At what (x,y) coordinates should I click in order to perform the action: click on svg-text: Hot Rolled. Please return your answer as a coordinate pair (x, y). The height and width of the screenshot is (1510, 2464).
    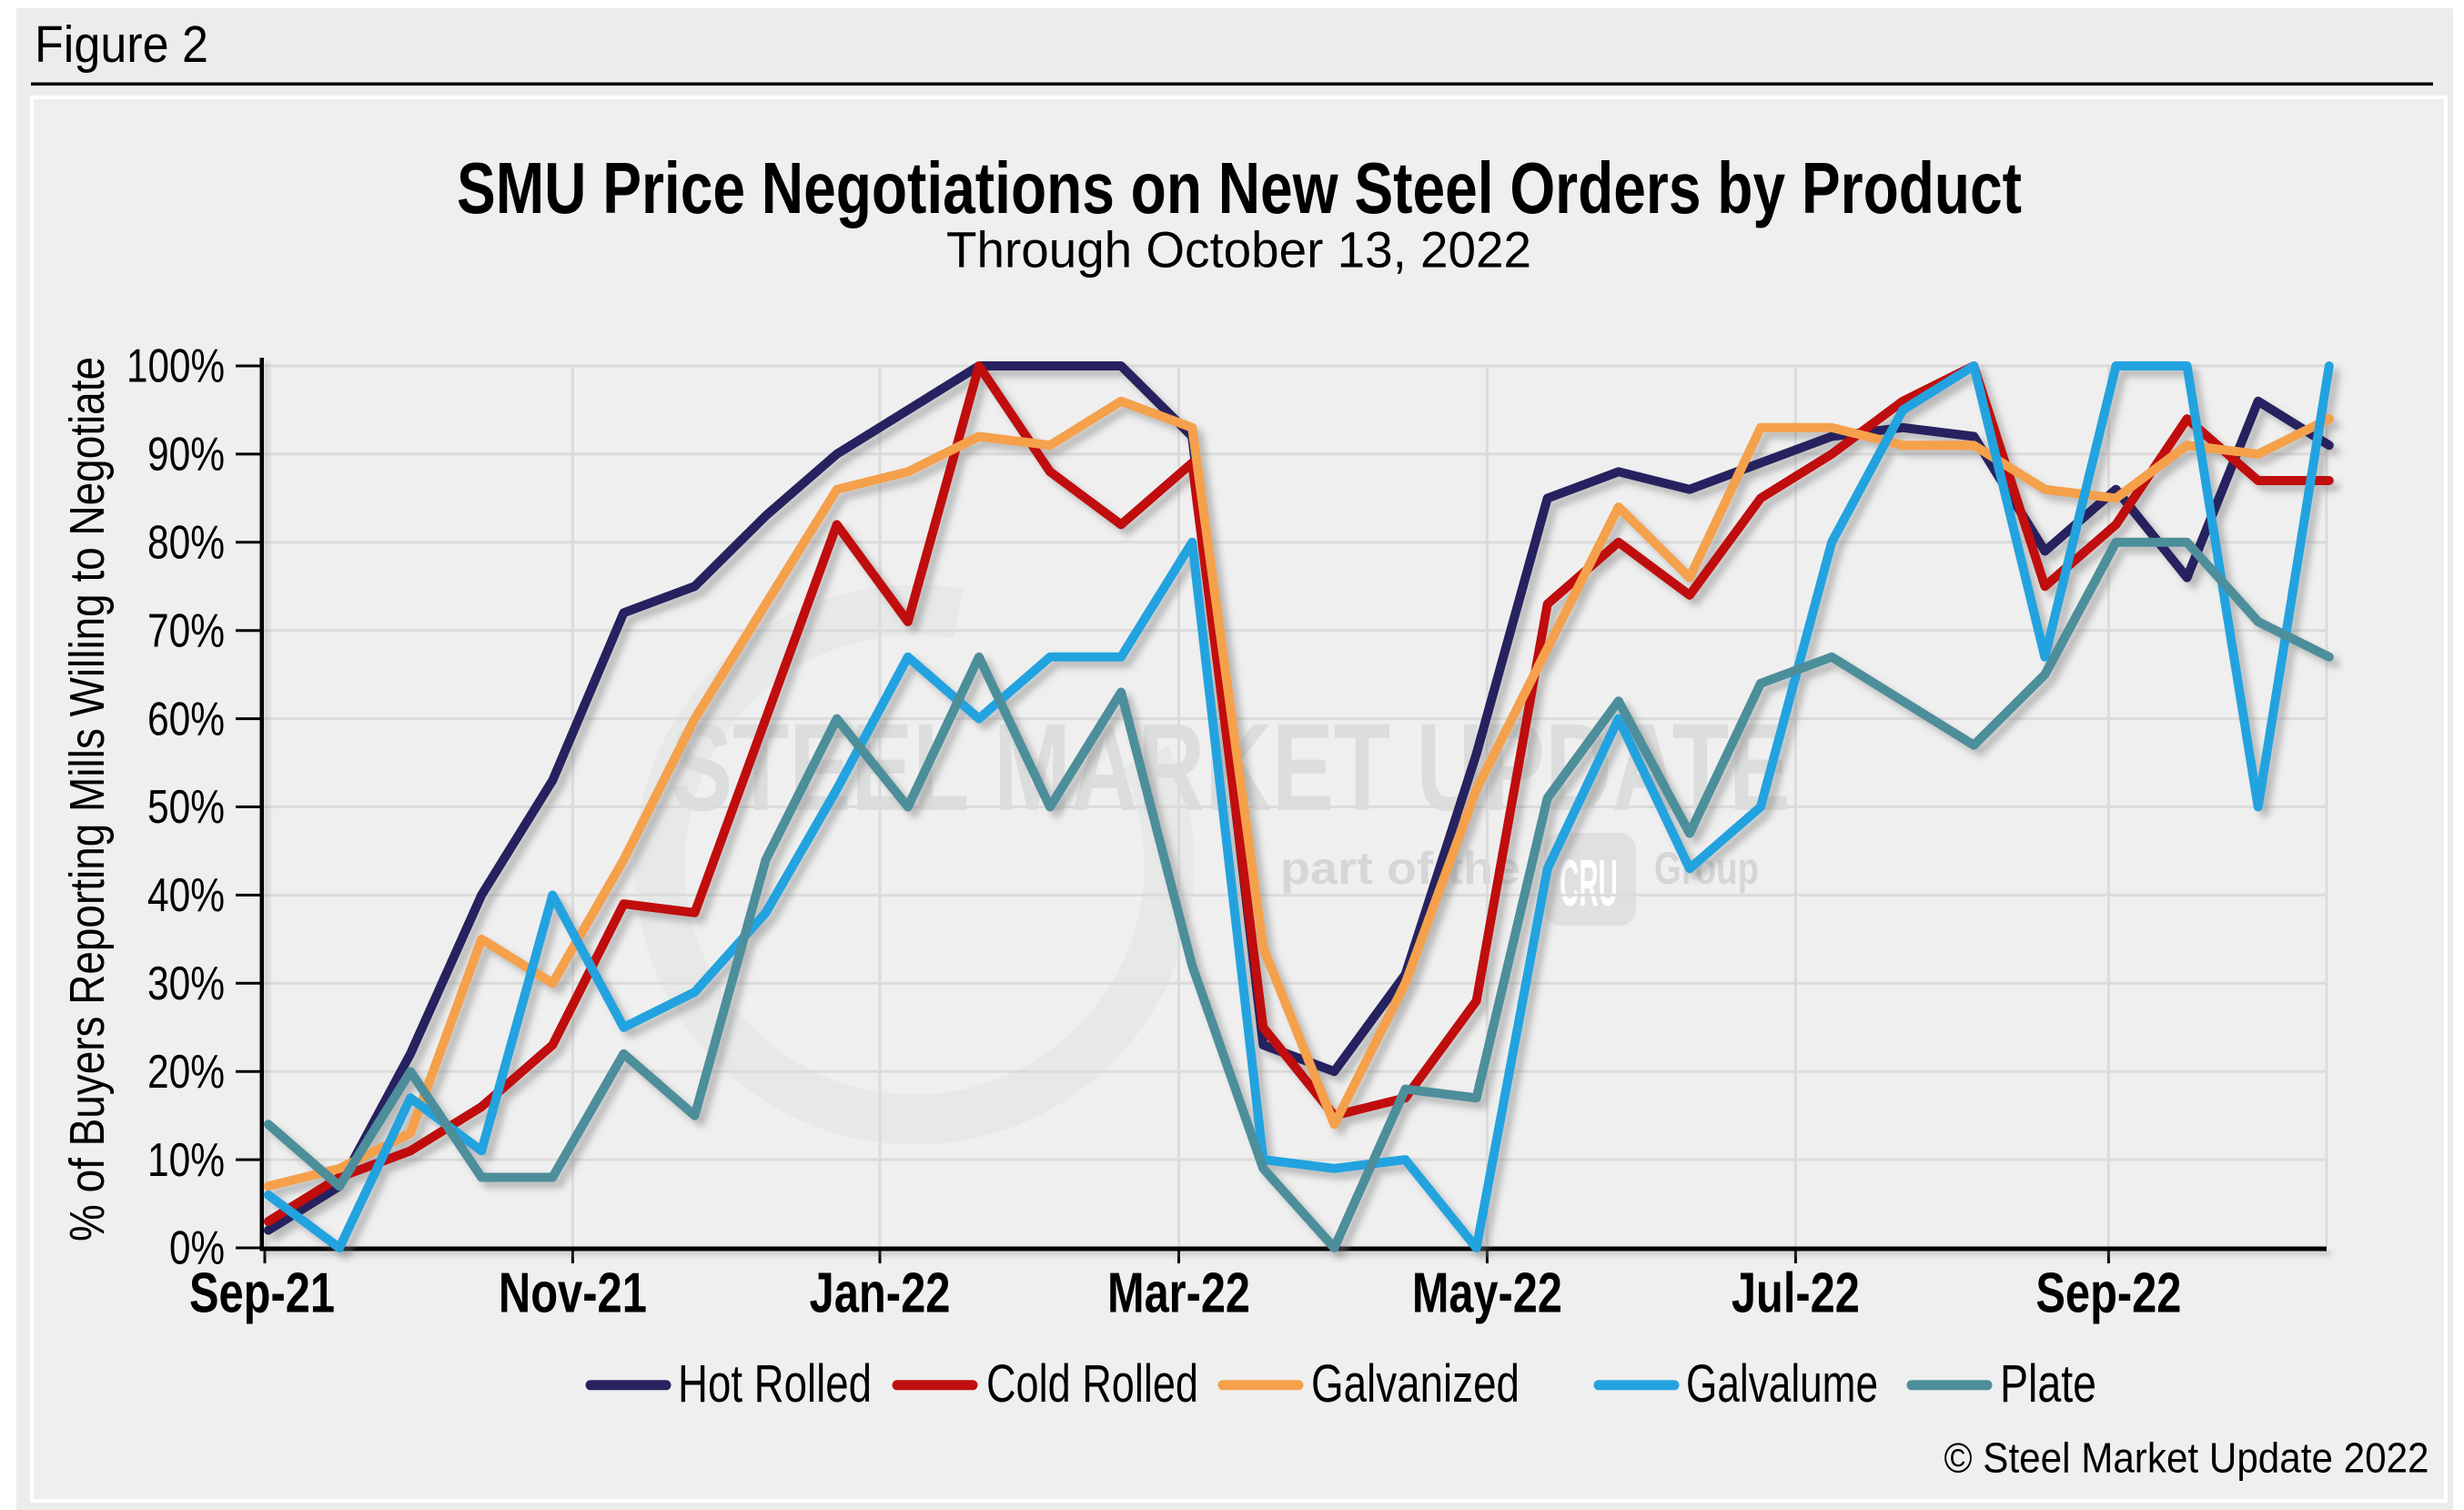
    Looking at the image, I should click on (775, 1384).